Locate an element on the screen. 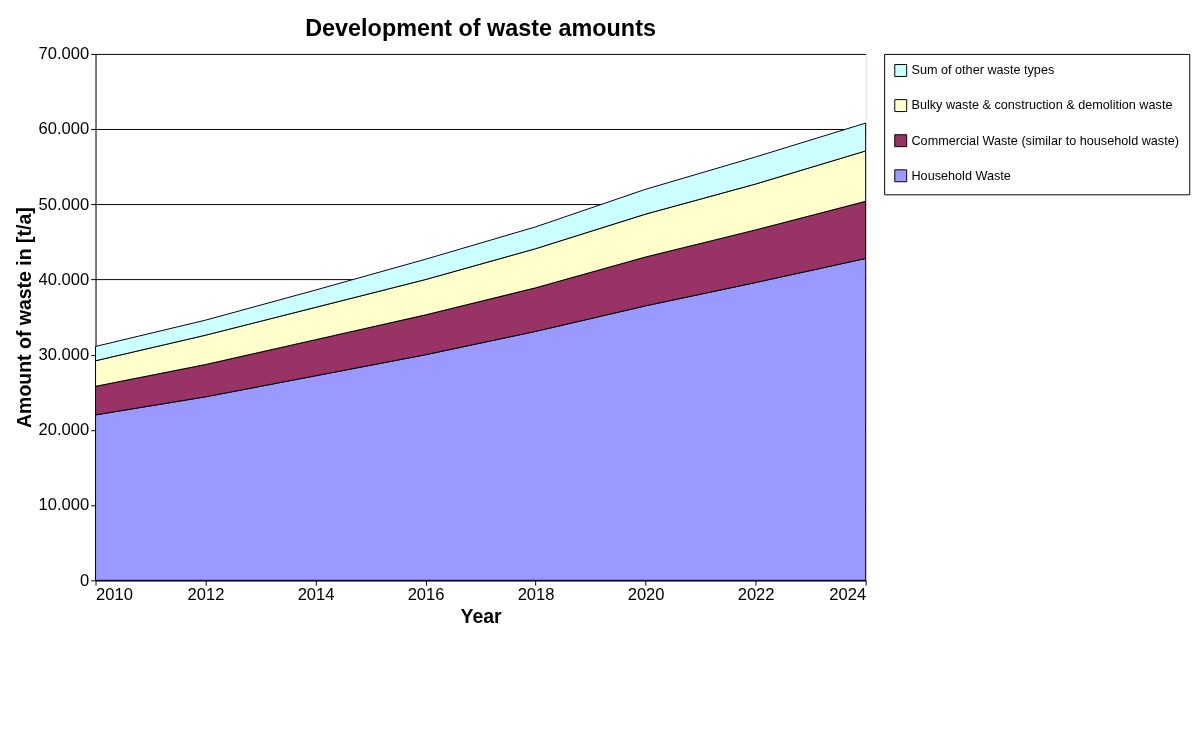 This screenshot has height=740, width=1200. y-tick-label: 70.000 is located at coordinates (64, 54).